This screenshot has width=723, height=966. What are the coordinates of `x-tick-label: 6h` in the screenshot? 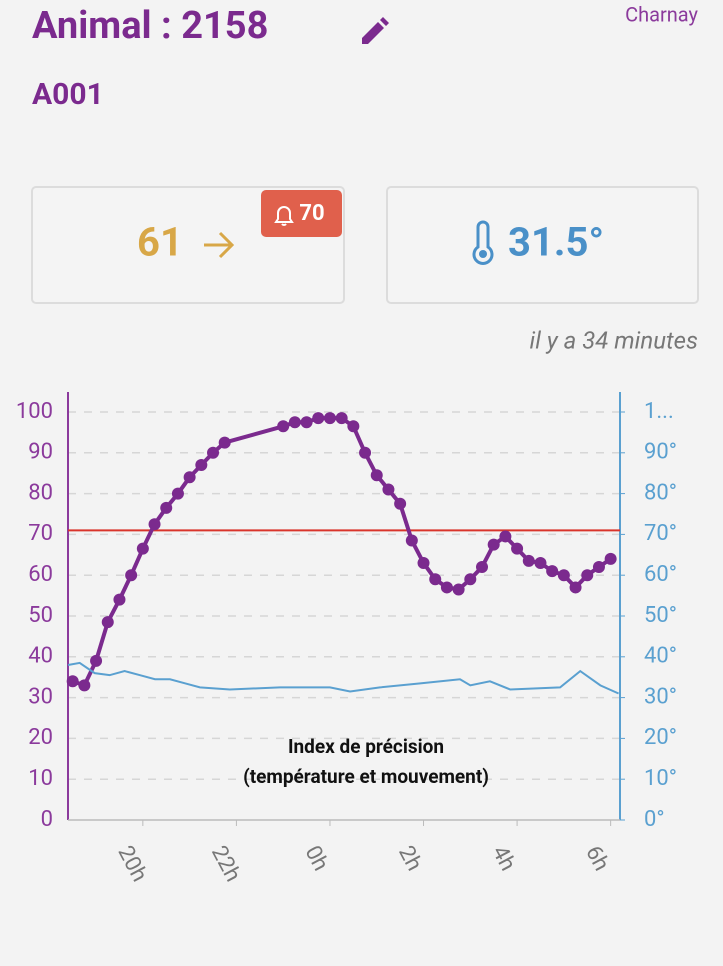 It's located at (597, 858).